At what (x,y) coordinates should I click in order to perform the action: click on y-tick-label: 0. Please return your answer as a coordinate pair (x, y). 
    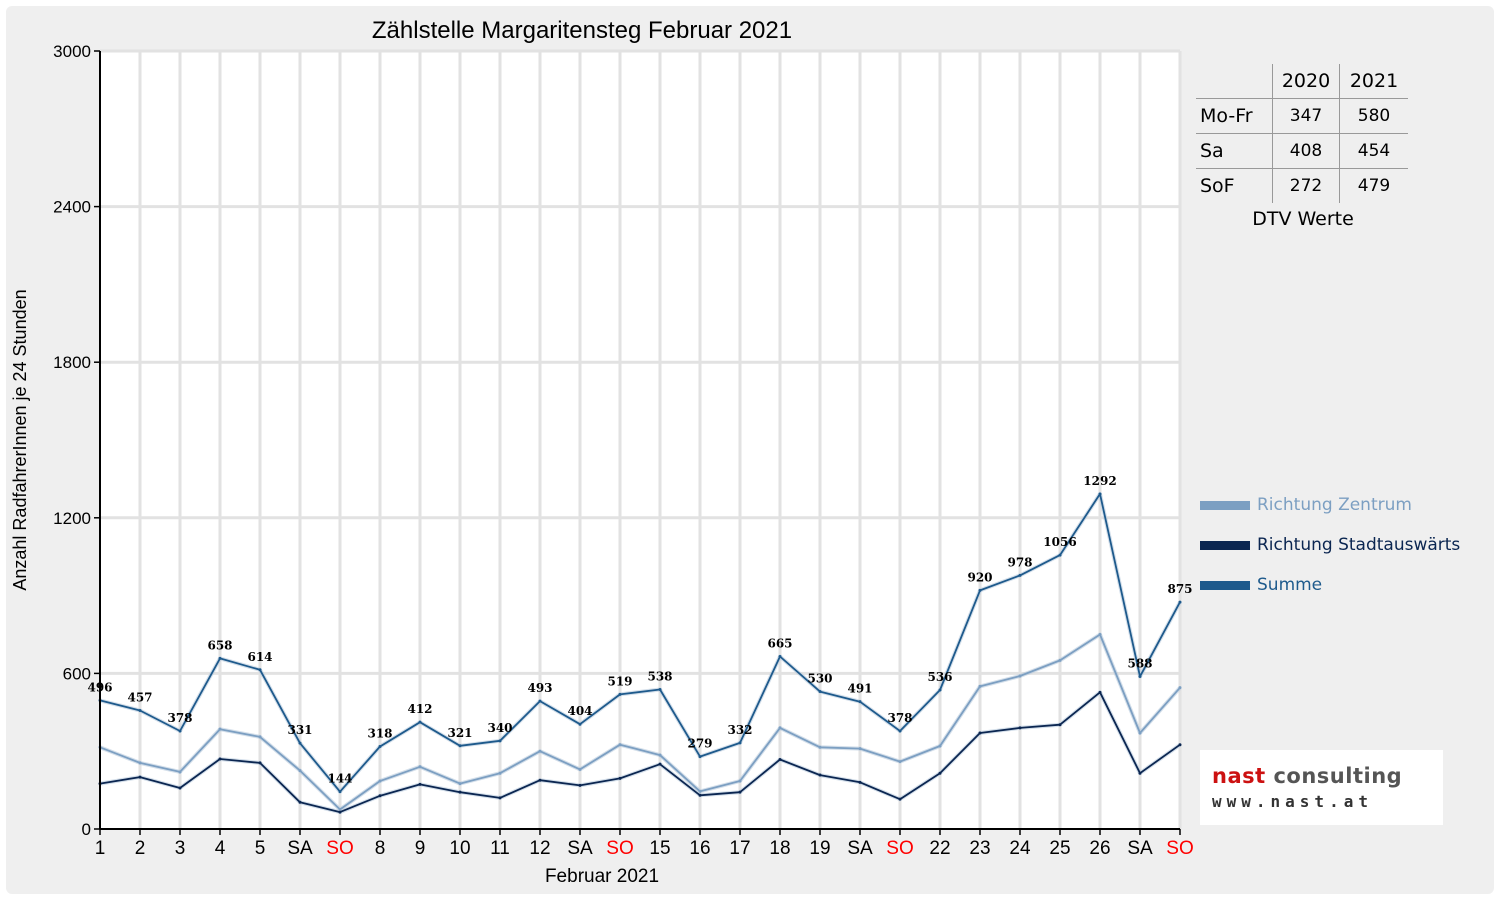
    Looking at the image, I should click on (86, 829).